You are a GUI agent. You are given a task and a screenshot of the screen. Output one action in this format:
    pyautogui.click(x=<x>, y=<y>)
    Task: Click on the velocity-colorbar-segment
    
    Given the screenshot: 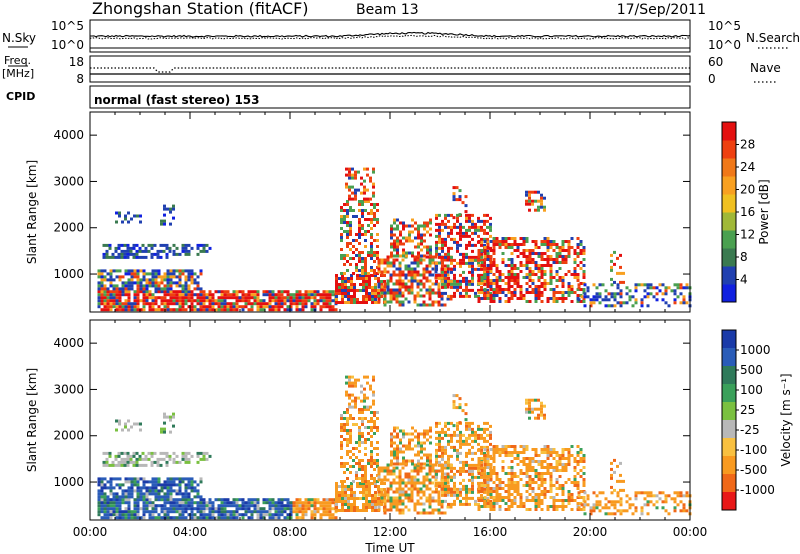 What is the action you would take?
    pyautogui.click(x=729, y=393)
    